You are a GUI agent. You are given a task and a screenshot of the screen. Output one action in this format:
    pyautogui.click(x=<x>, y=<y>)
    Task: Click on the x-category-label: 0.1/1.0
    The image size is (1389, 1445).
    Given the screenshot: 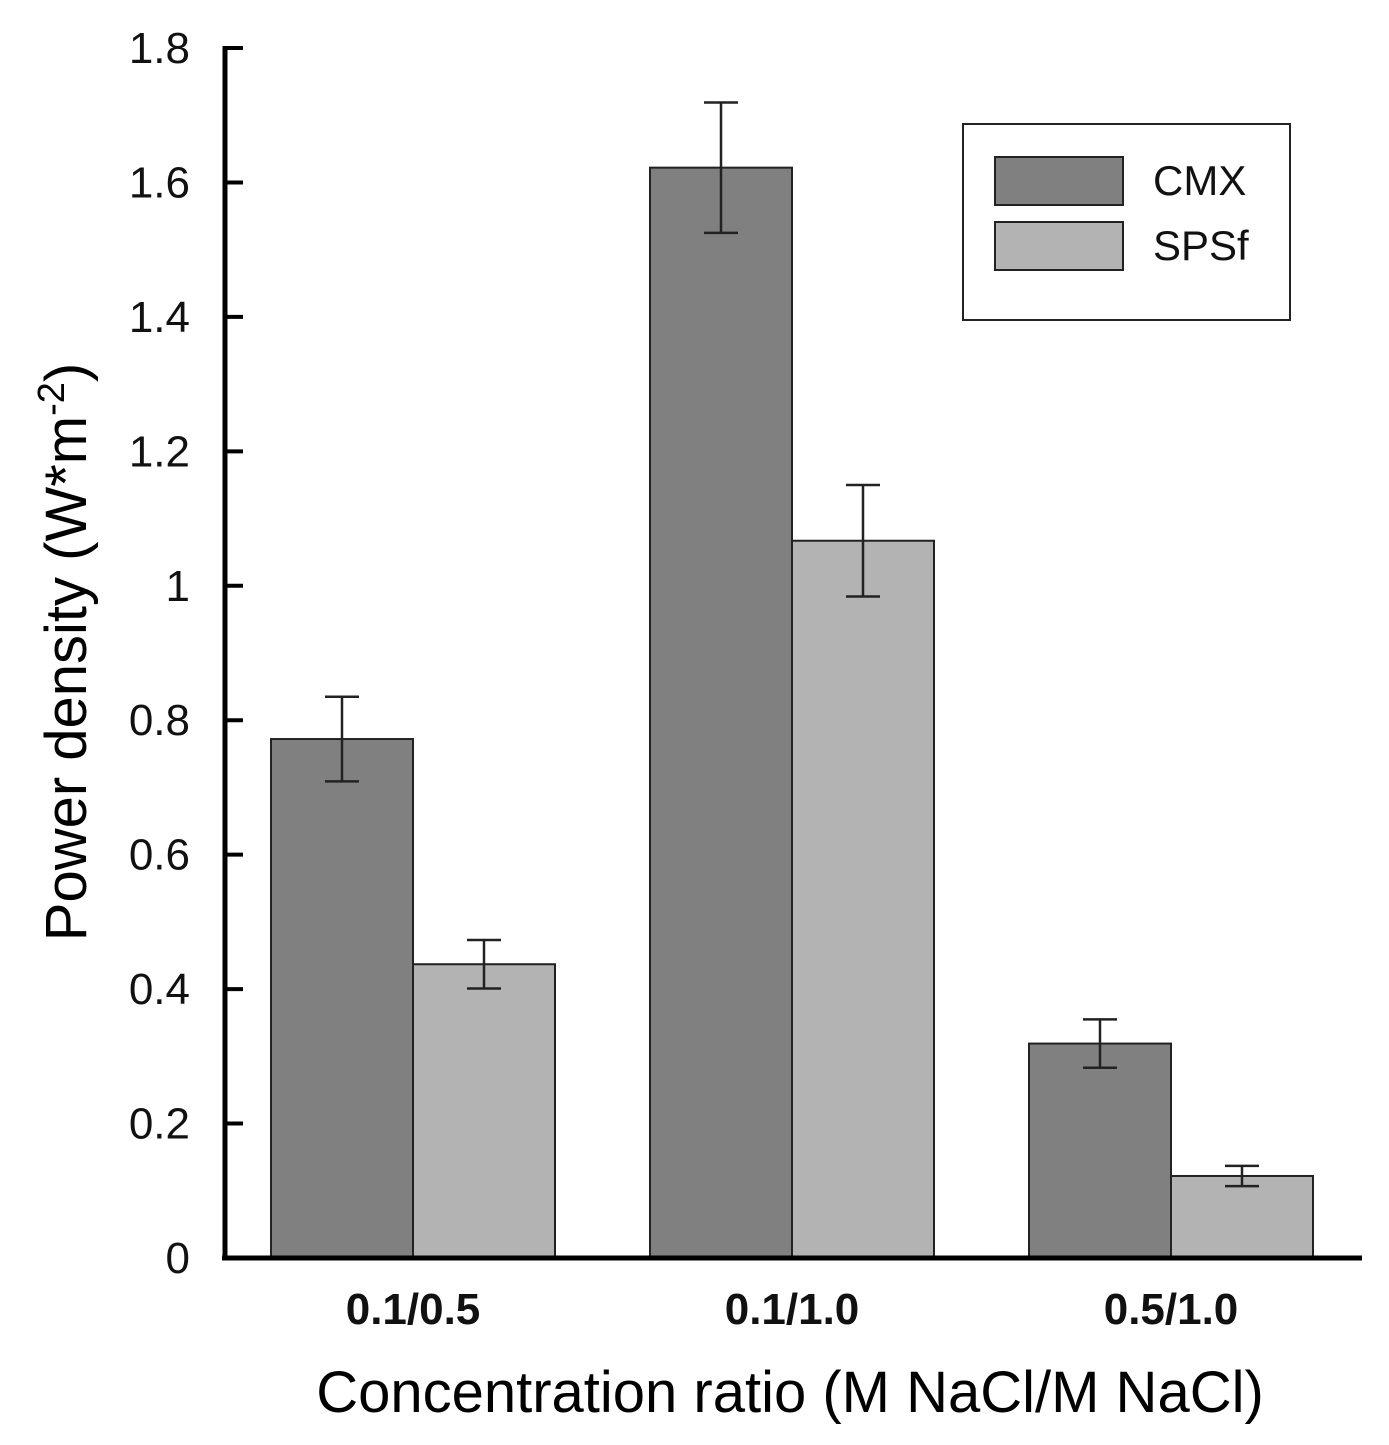 What is the action you would take?
    pyautogui.click(x=792, y=1309)
    